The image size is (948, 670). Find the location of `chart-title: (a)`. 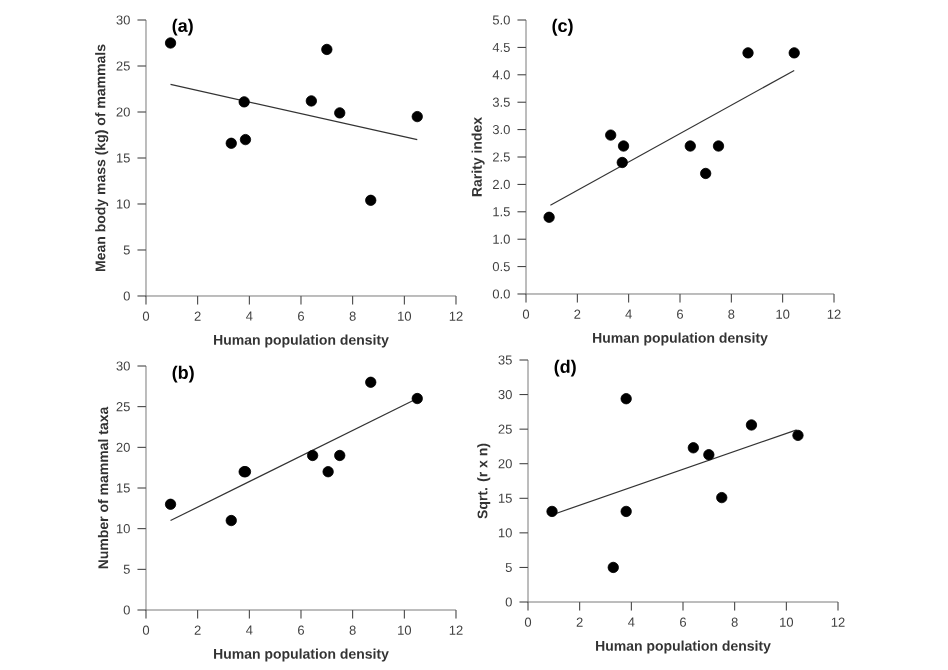

chart-title: (a) is located at coordinates (182, 27).